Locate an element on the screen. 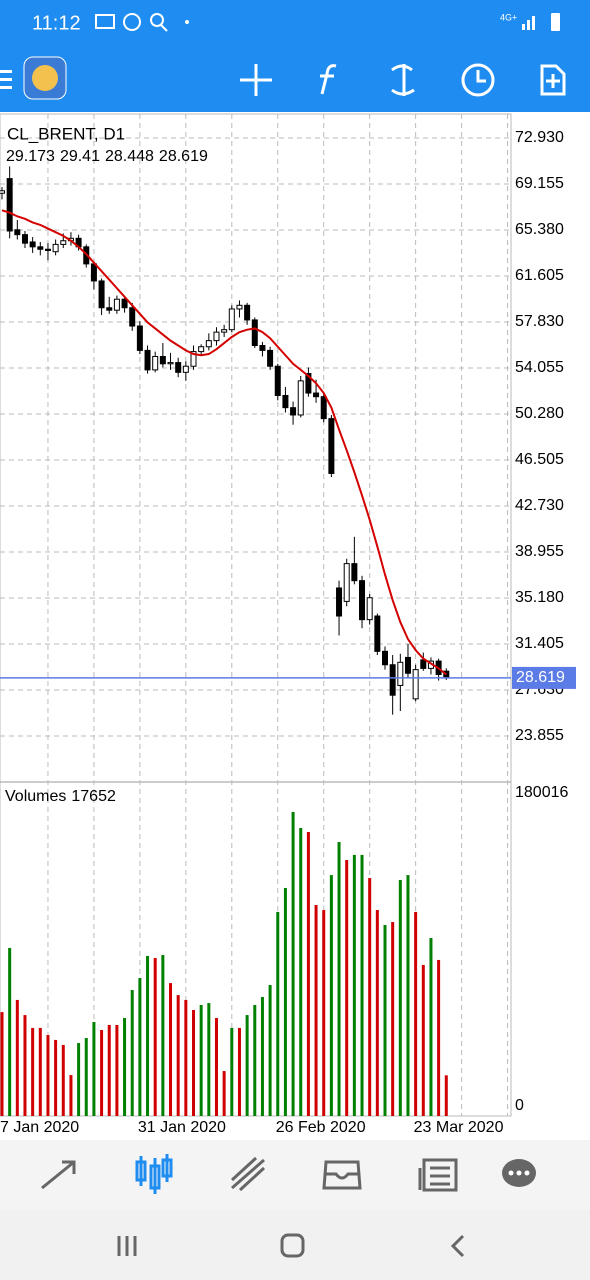 Image resolution: width=590 pixels, height=1280 pixels. system-nav is located at coordinates (295, 1245).